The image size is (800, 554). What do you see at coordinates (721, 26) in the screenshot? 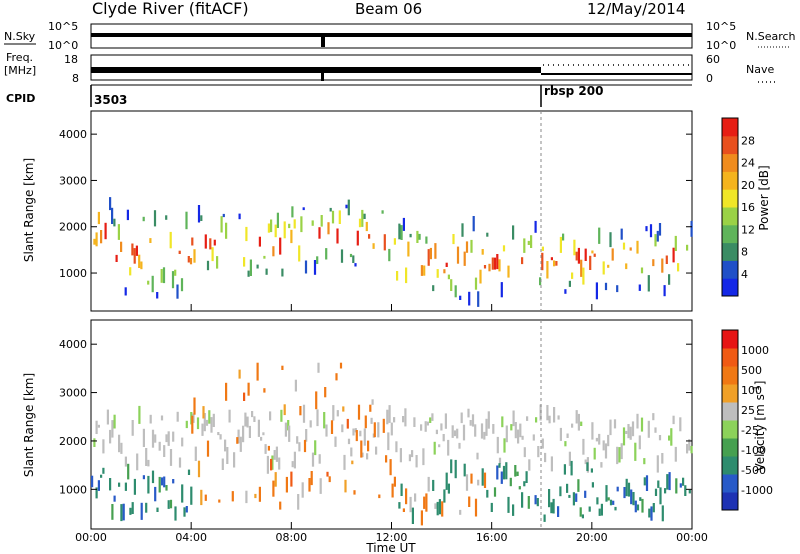
I see `noise-right-tick-top: 10^5` at bounding box center [721, 26].